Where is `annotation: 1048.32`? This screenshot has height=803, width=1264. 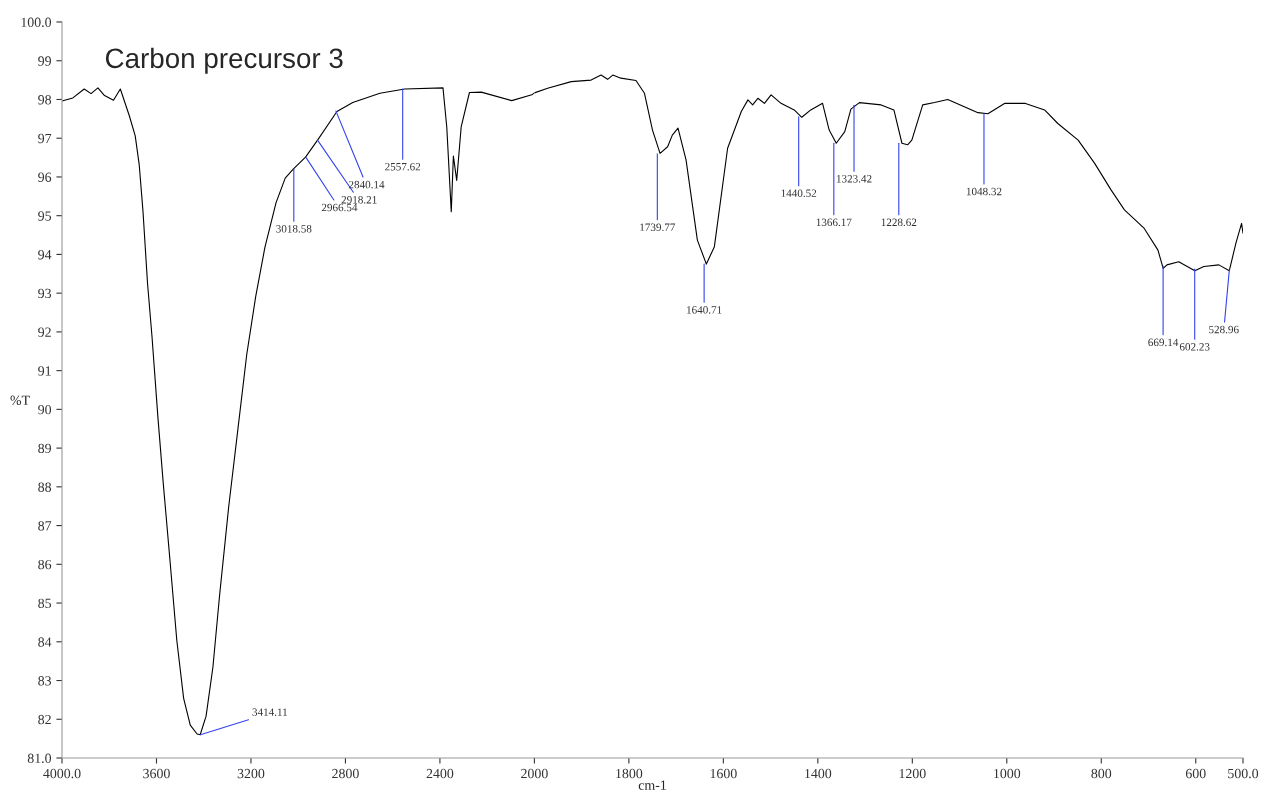 annotation: 1048.32 is located at coordinates (984, 191).